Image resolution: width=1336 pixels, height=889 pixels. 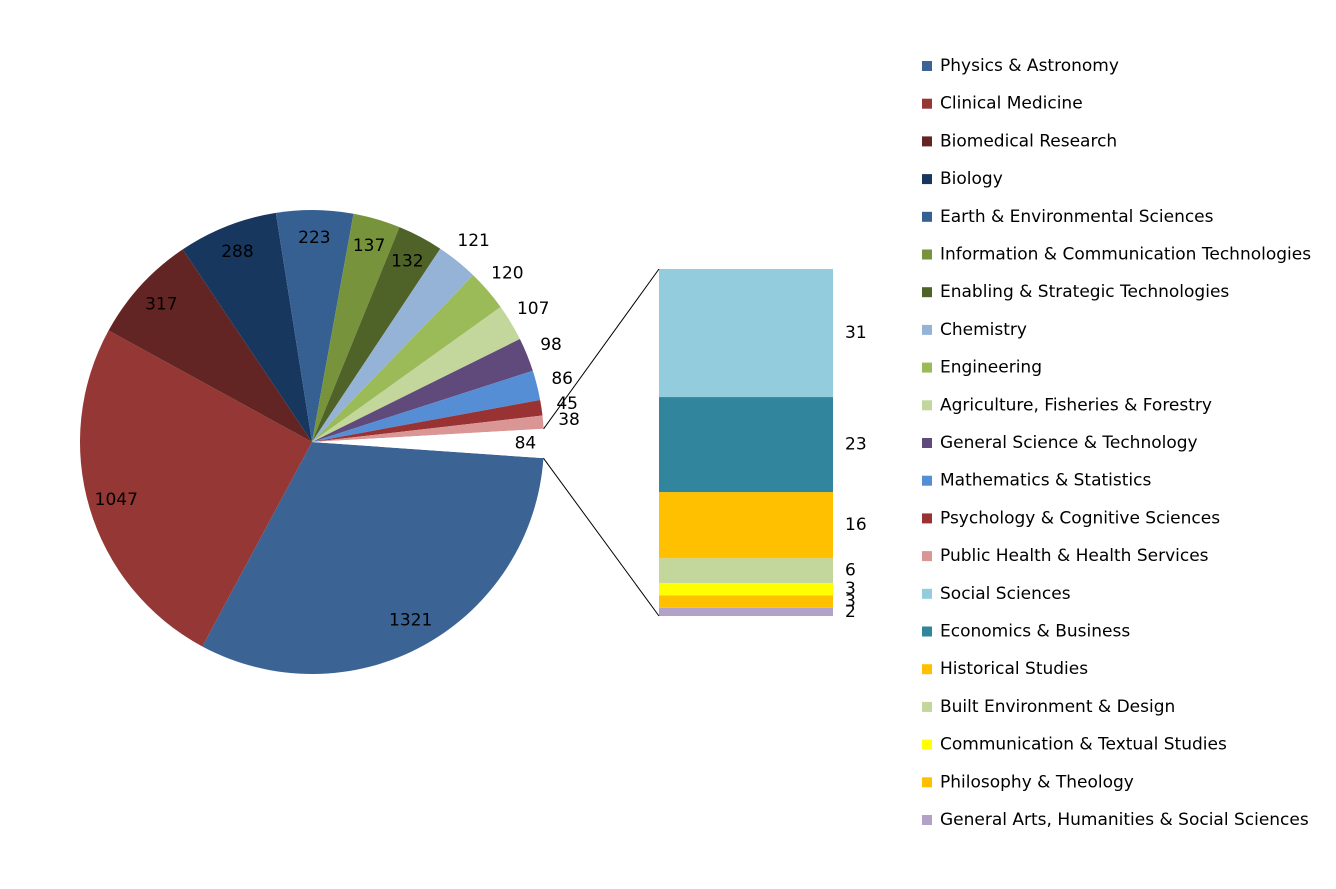 What do you see at coordinates (983, 330) in the screenshot?
I see `legend-label: Chemistry` at bounding box center [983, 330].